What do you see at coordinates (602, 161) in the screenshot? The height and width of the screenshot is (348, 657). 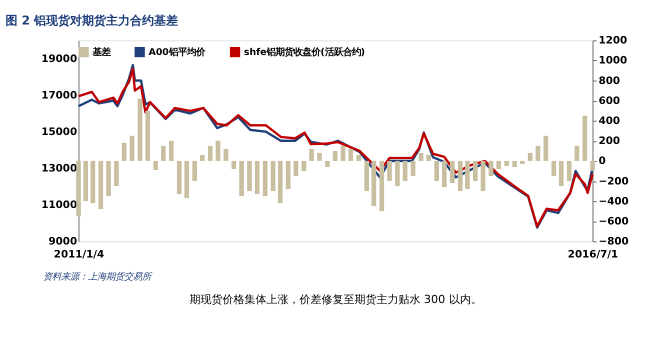 I see `y2-tick-label: 0` at bounding box center [602, 161].